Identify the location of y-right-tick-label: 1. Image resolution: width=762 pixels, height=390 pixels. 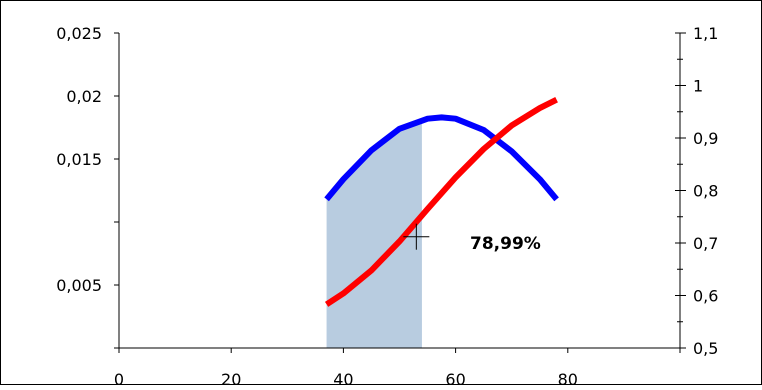
(698, 86).